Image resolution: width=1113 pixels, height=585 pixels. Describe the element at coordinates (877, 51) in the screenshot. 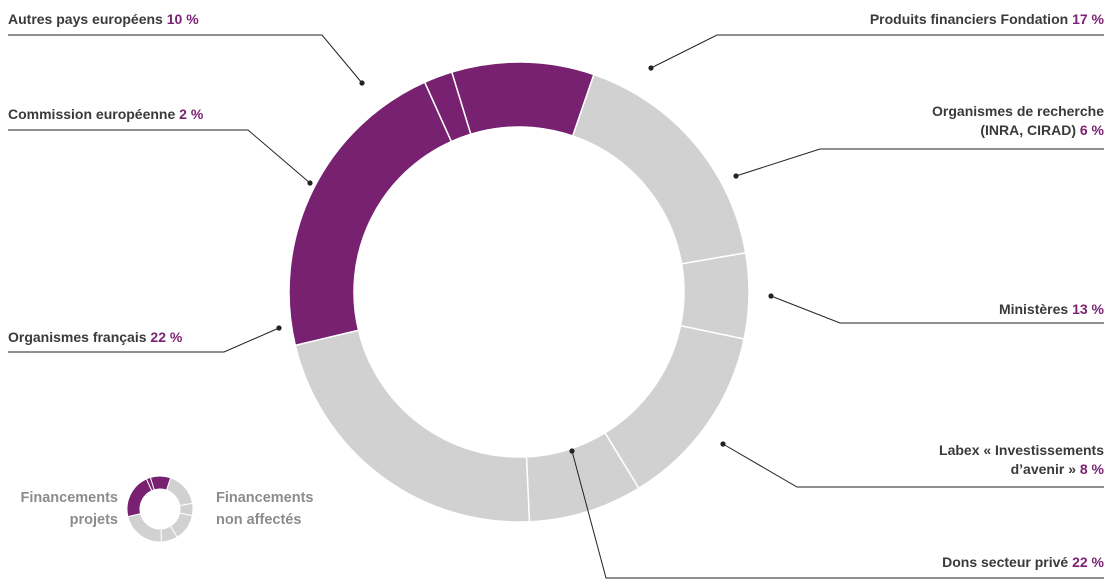

I see `leader-line-produits-financiers-fondation` at that location.